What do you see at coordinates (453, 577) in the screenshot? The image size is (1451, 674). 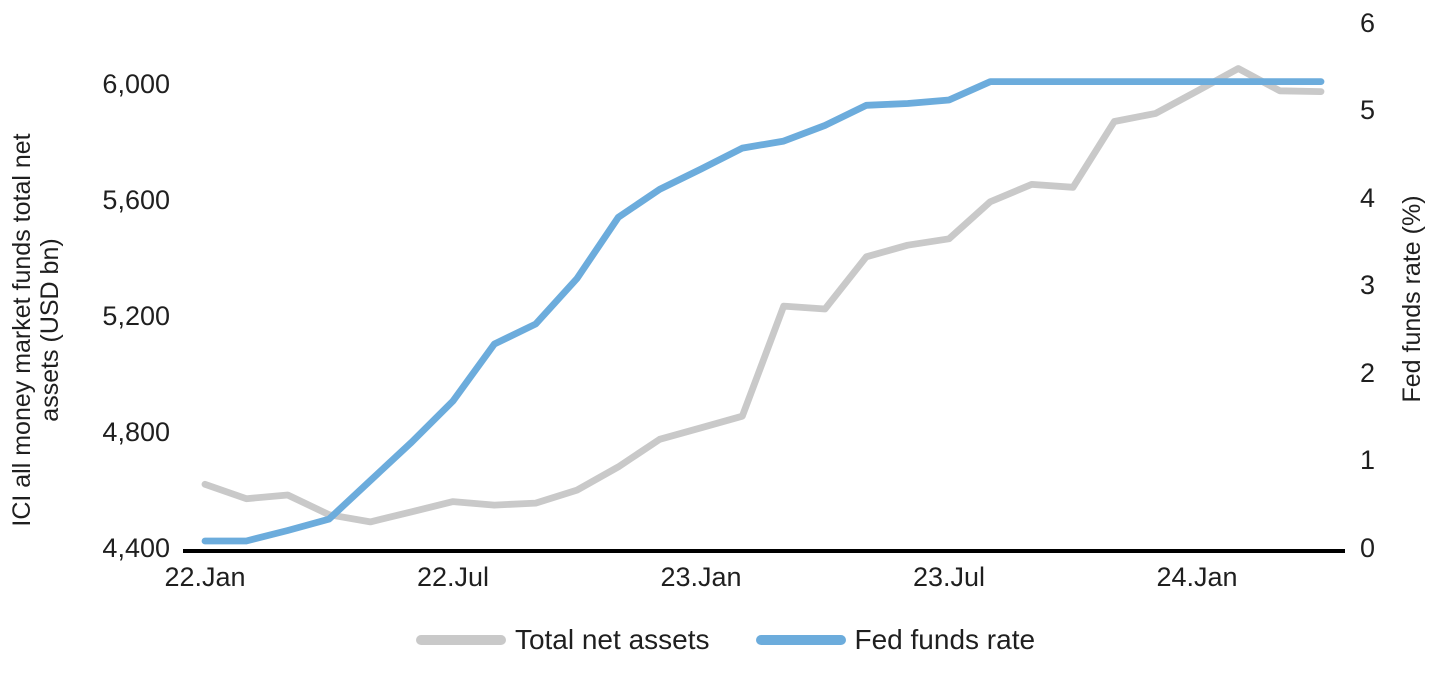 I see `x-axis-tick-22jul: 22.Jul` at bounding box center [453, 577].